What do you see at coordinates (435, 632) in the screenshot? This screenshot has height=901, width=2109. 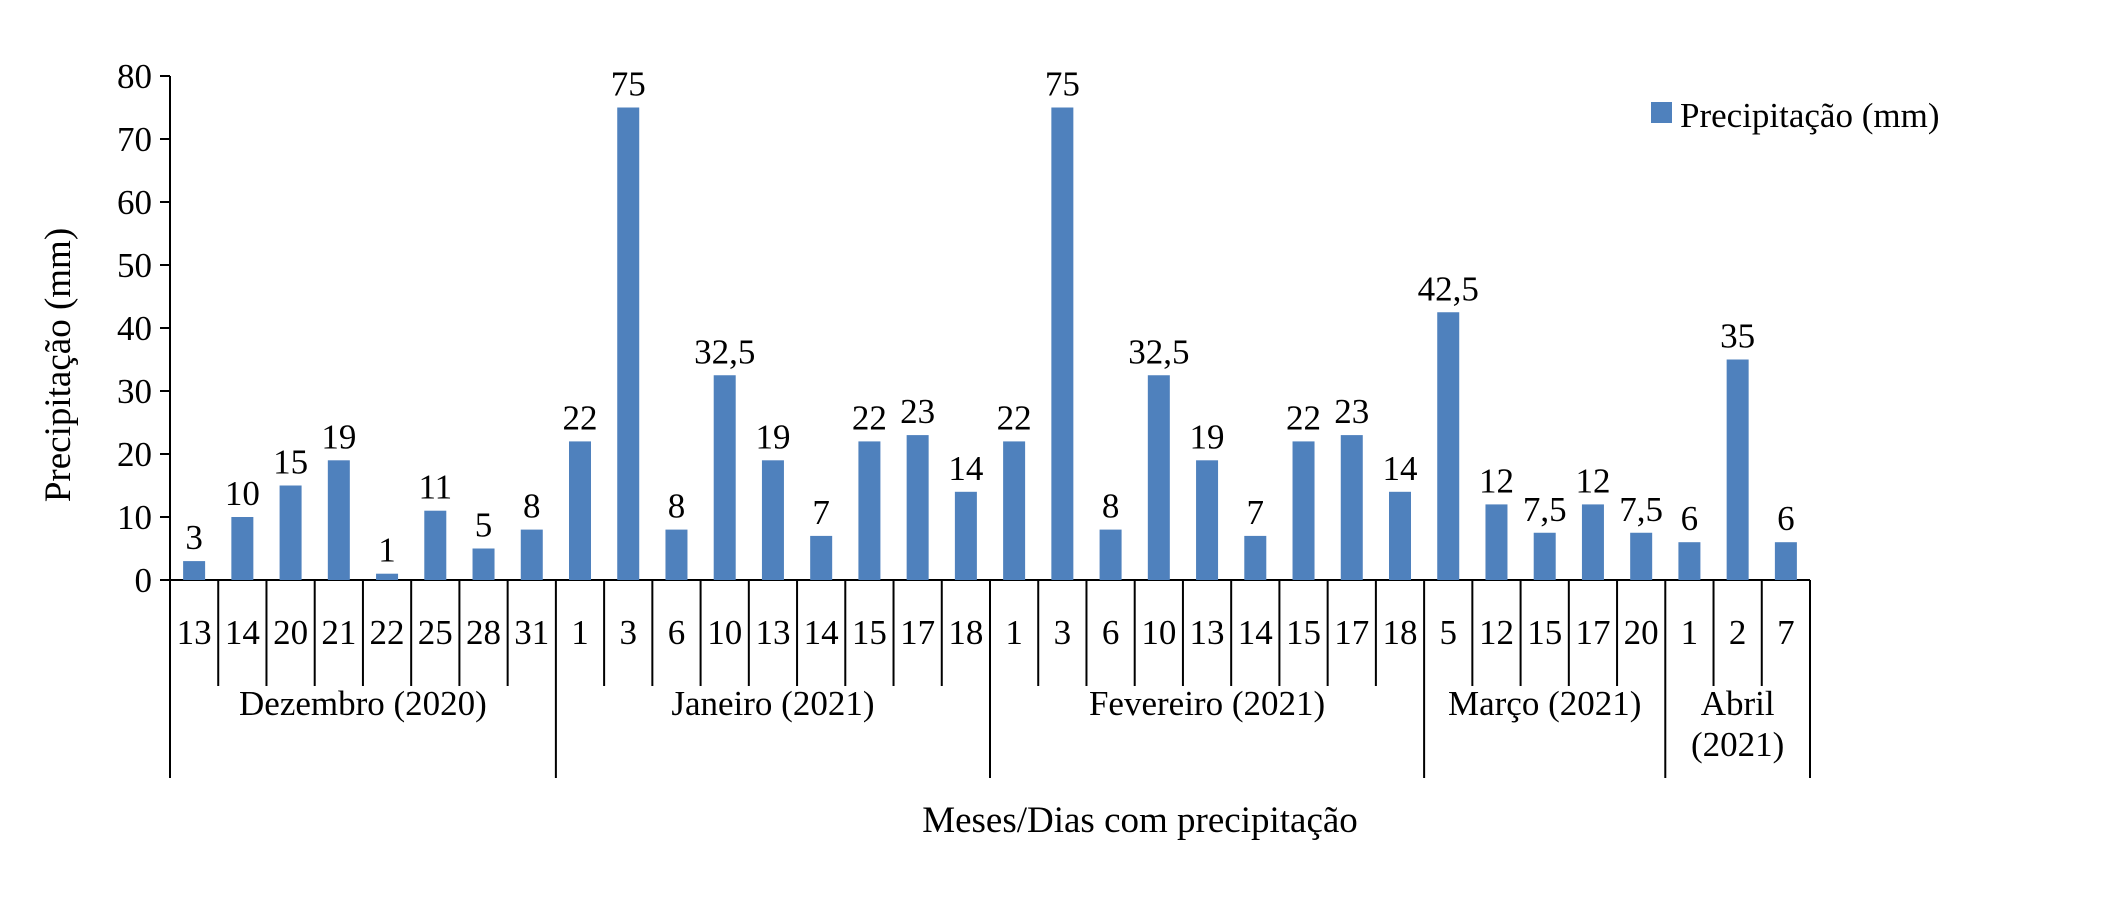 I see `x-tick-label: 25` at bounding box center [435, 632].